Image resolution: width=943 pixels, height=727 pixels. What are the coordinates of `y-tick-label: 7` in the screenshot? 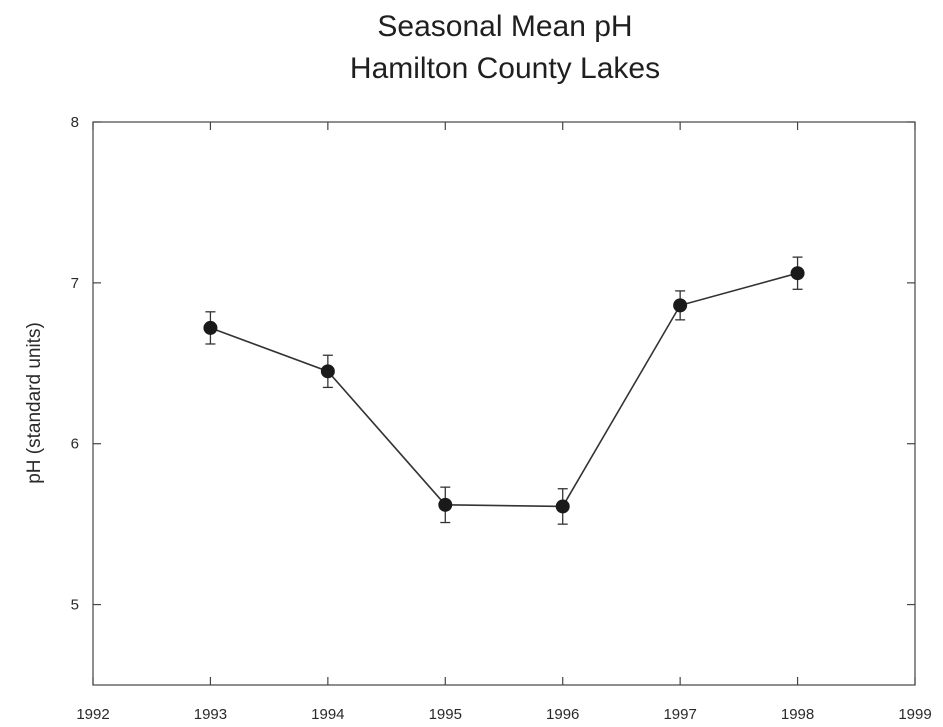 It's located at (75, 283).